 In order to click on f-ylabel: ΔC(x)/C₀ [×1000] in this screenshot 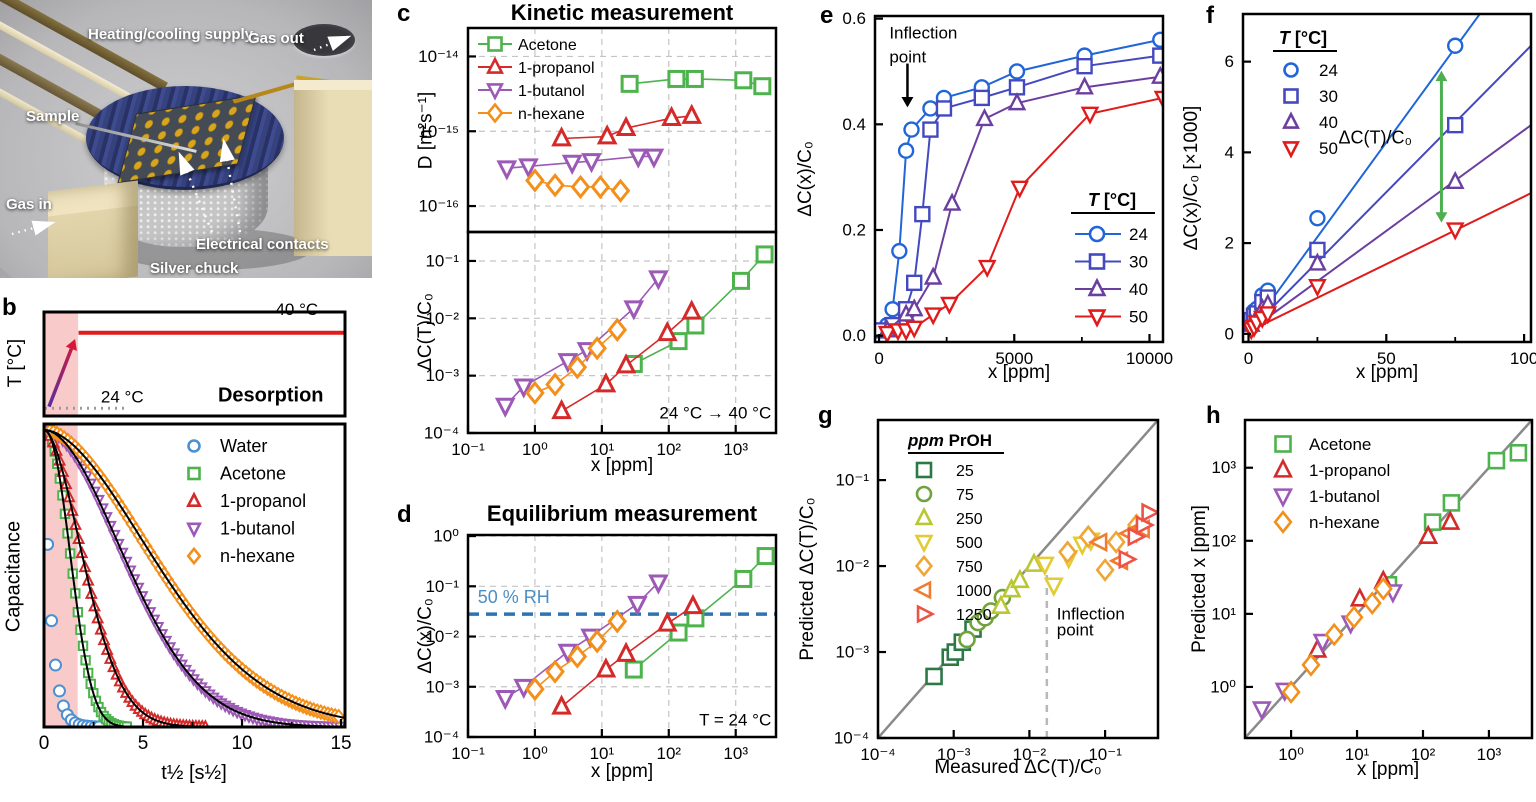, I will do `click(1191, 178)`.